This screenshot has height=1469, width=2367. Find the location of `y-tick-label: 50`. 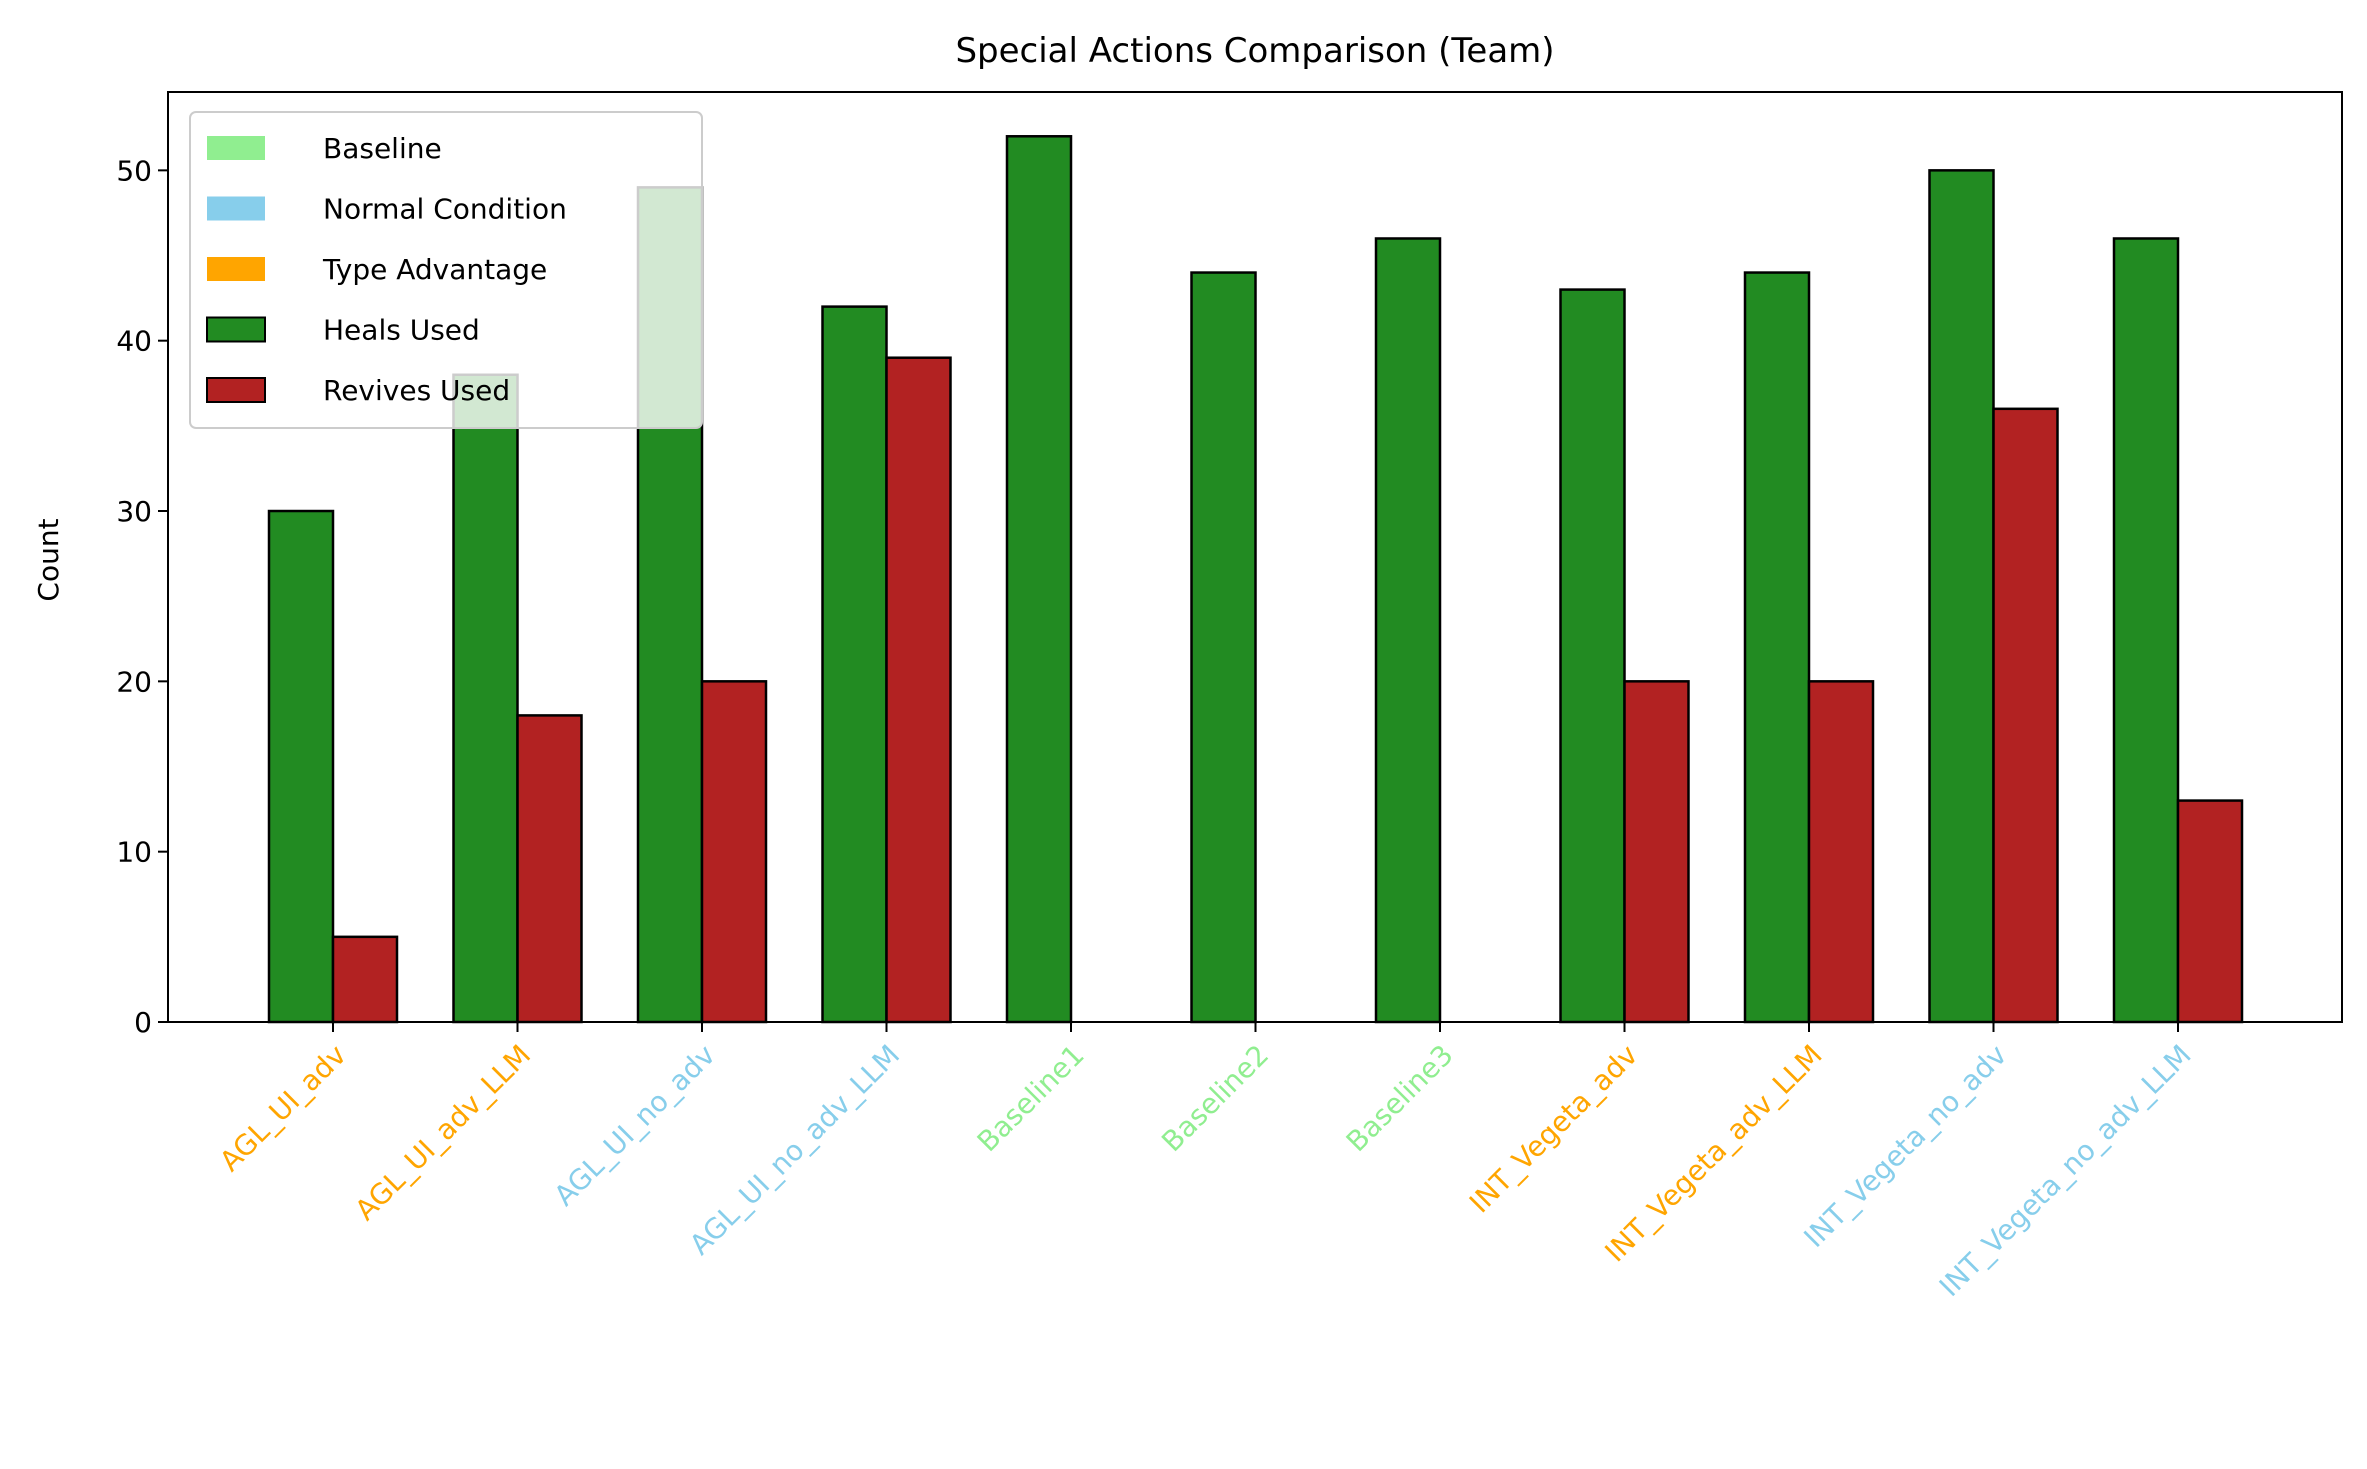

y-tick-label: 50 is located at coordinates (134, 170).